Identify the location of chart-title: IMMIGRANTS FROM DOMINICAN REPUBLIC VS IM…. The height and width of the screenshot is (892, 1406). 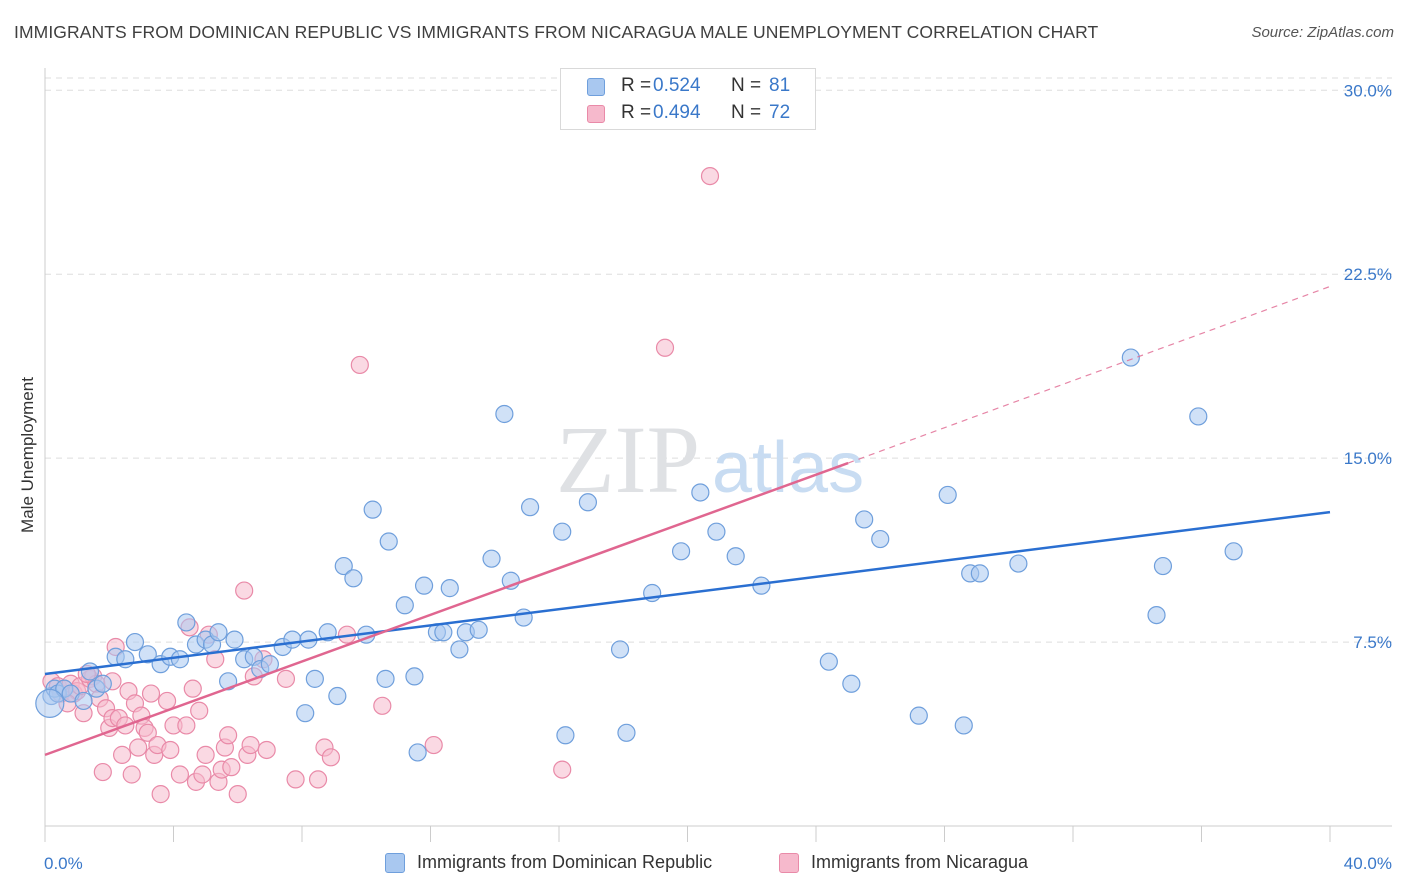
(556, 32).